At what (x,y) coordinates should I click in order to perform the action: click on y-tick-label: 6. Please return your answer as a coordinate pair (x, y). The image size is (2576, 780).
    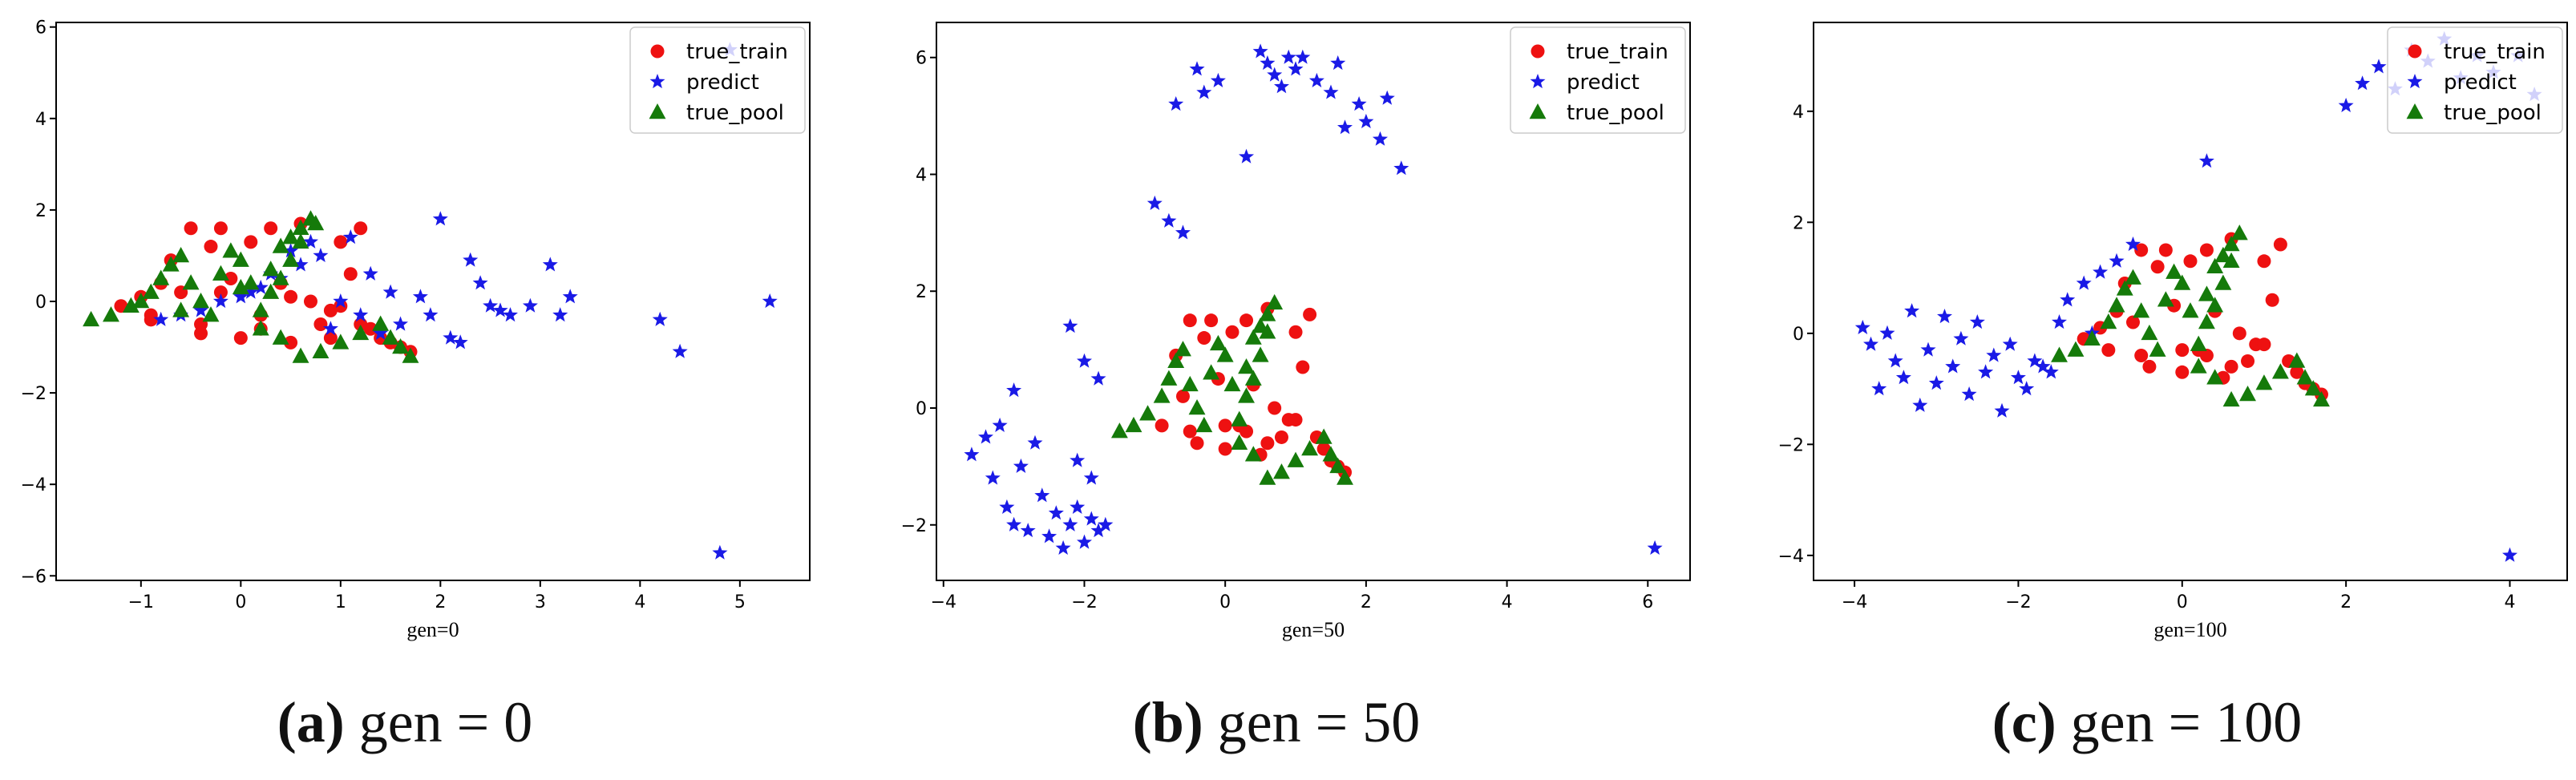
    Looking at the image, I should click on (921, 59).